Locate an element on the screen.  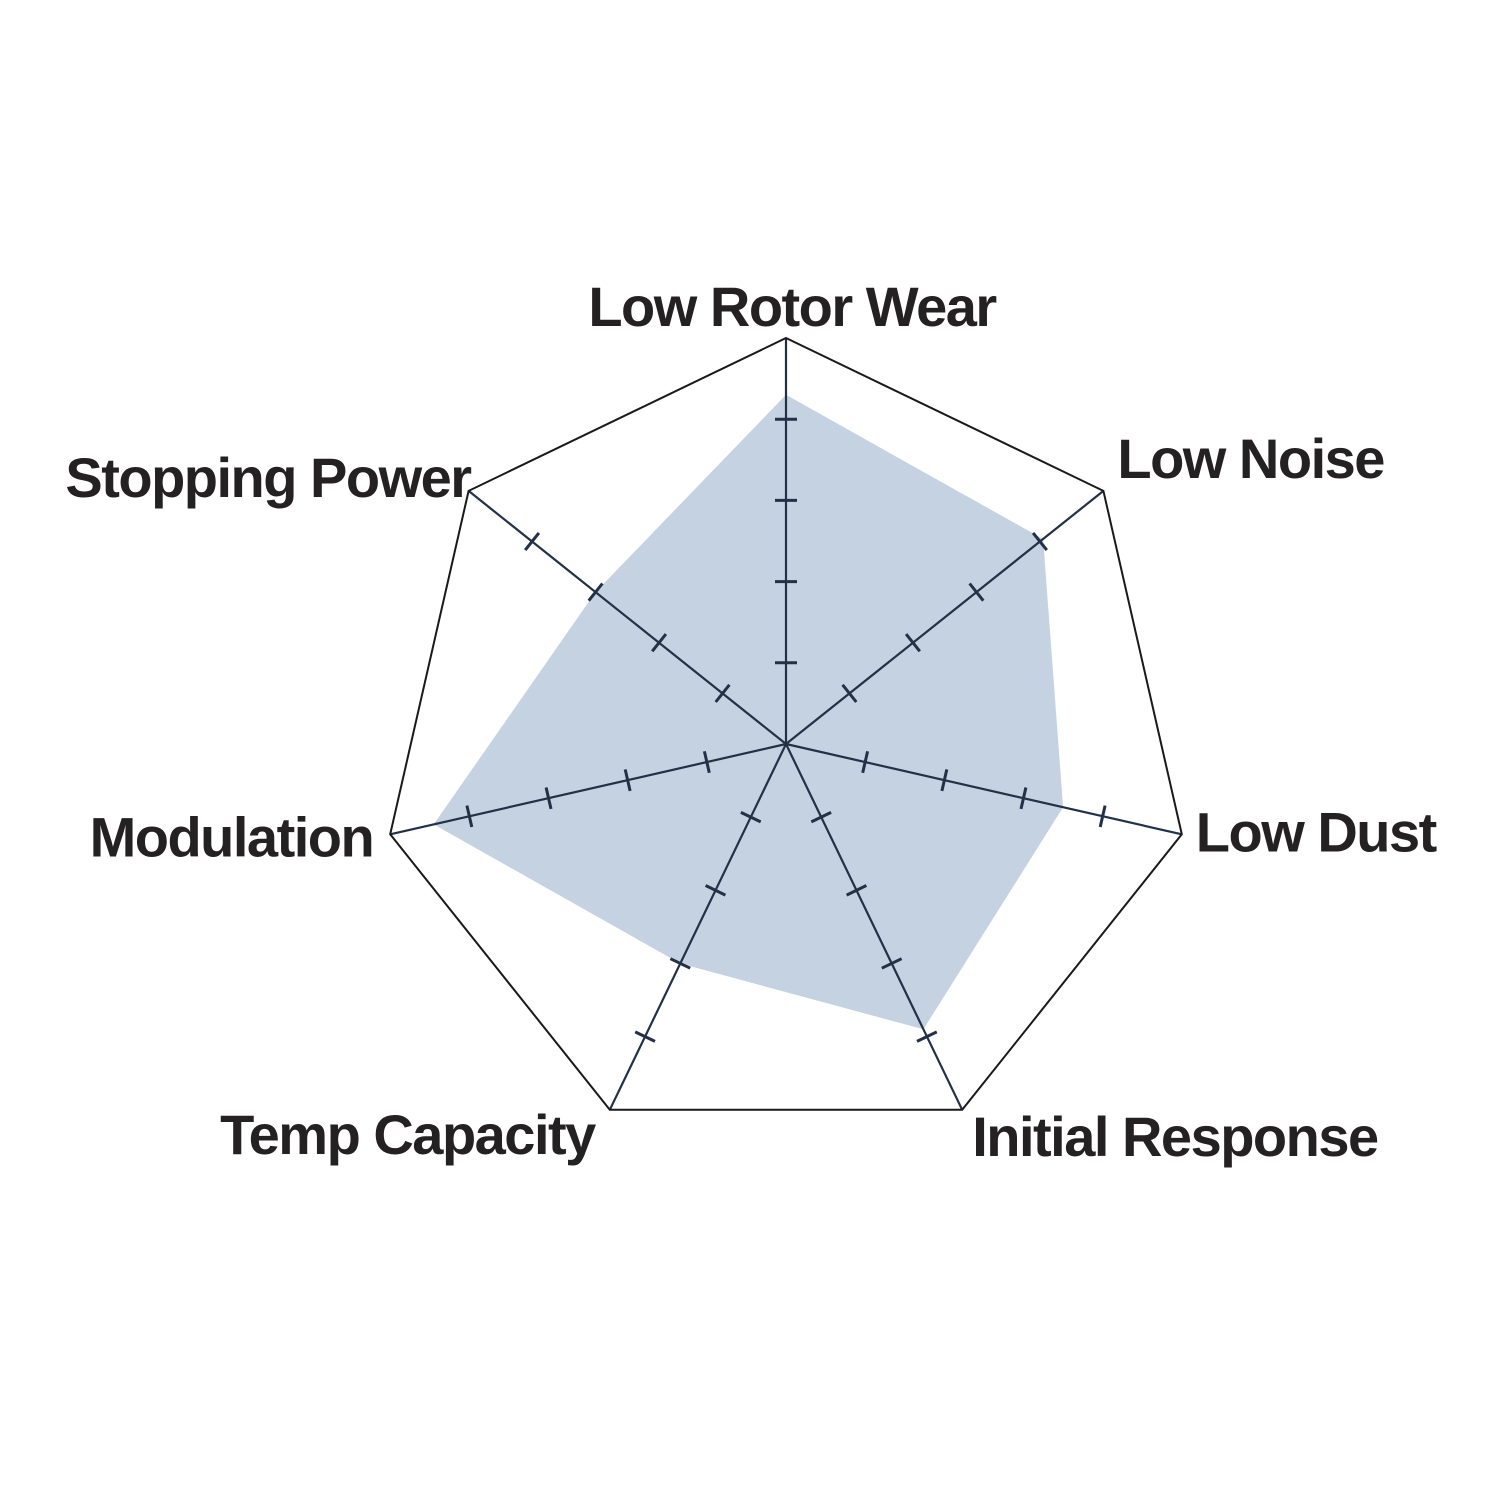
axis-label-temp-capacity: Temp Capacity is located at coordinates (408, 1134).